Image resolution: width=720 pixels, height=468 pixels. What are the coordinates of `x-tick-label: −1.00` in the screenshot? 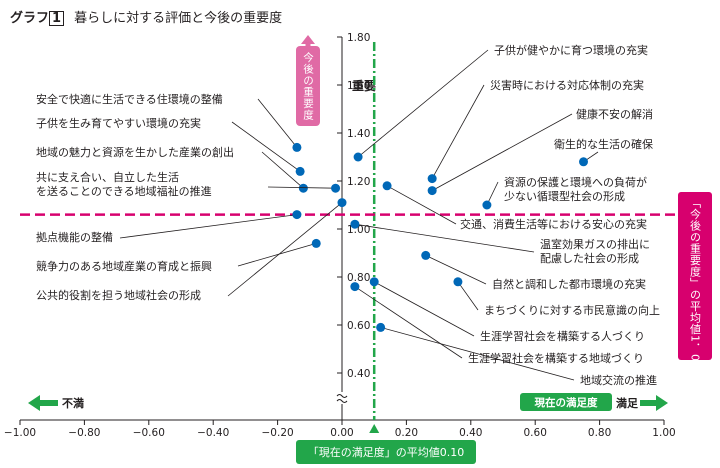 It's located at (20, 433).